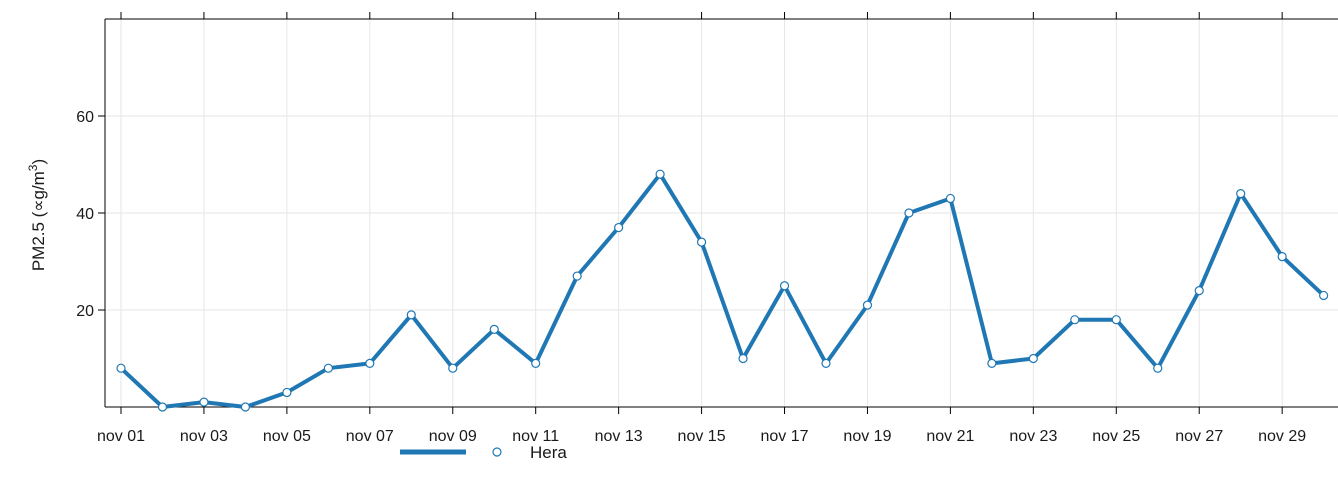 This screenshot has width=1338, height=492. I want to click on y-axis: 20 40 60, so click(91, 213).